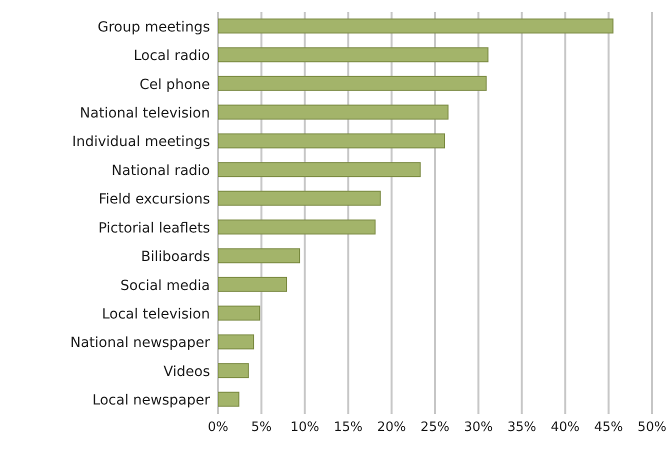 The width and height of the screenshot is (668, 450). I want to click on x-tick-label: 20%, so click(391, 428).